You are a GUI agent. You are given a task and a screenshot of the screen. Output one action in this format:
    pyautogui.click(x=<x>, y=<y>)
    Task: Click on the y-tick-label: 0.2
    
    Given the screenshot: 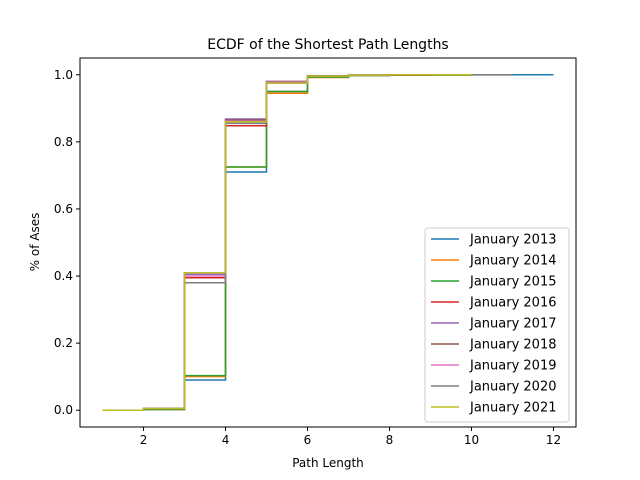 What is the action you would take?
    pyautogui.click(x=63, y=343)
    